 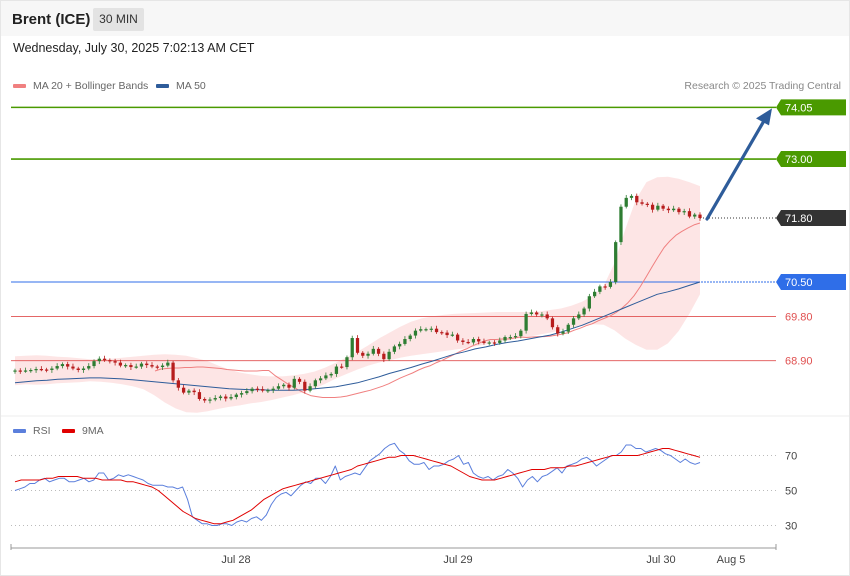 I want to click on timestamp: Wednesday, July 30, 2025 7:02:13 AM CET, so click(x=134, y=48).